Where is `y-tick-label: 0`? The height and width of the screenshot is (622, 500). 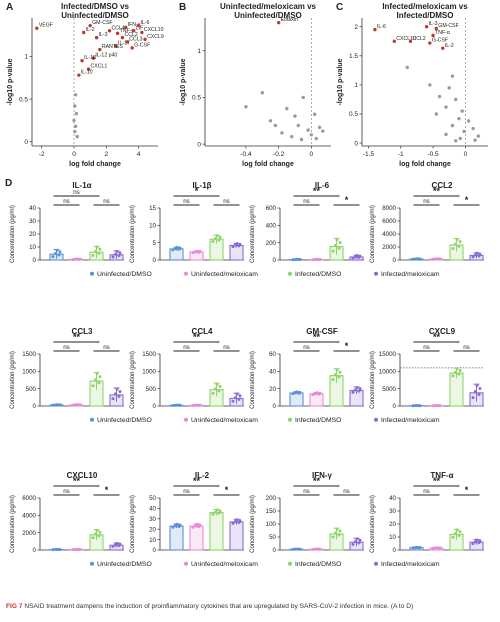 y-tick-label: 0 is located at coordinates (35, 406).